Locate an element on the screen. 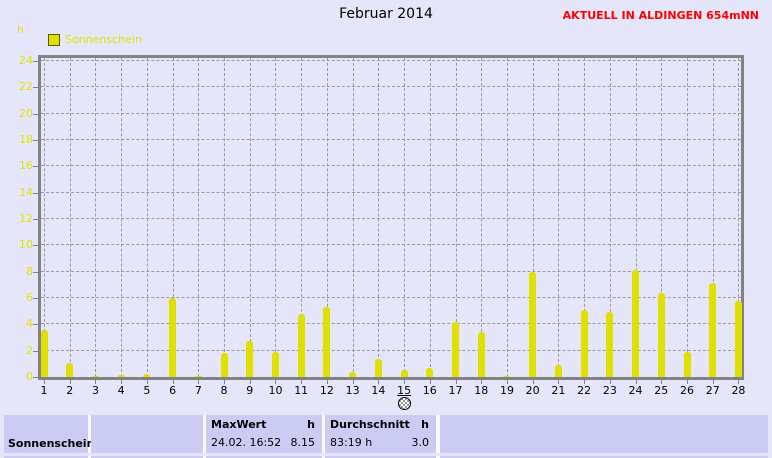 Image resolution: width=772 pixels, height=458 pixels. maxwert-value: 8.15 is located at coordinates (303, 442).